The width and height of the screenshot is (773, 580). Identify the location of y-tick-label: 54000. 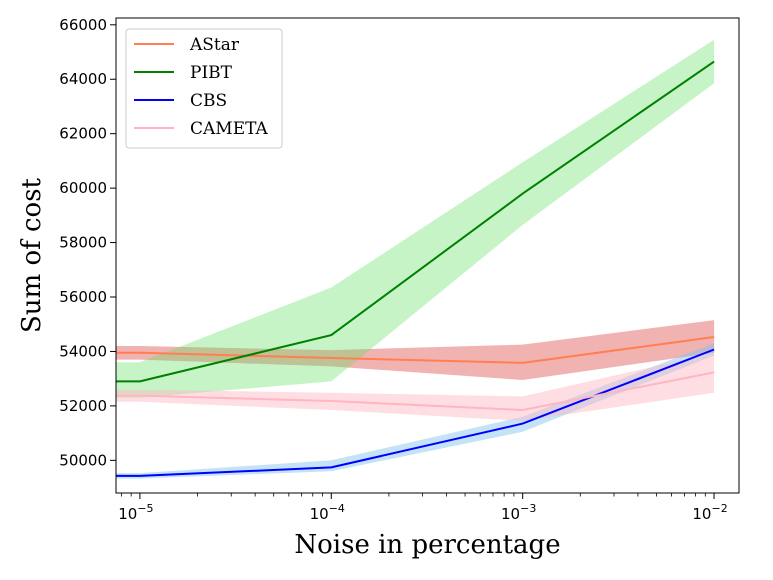
(83, 351).